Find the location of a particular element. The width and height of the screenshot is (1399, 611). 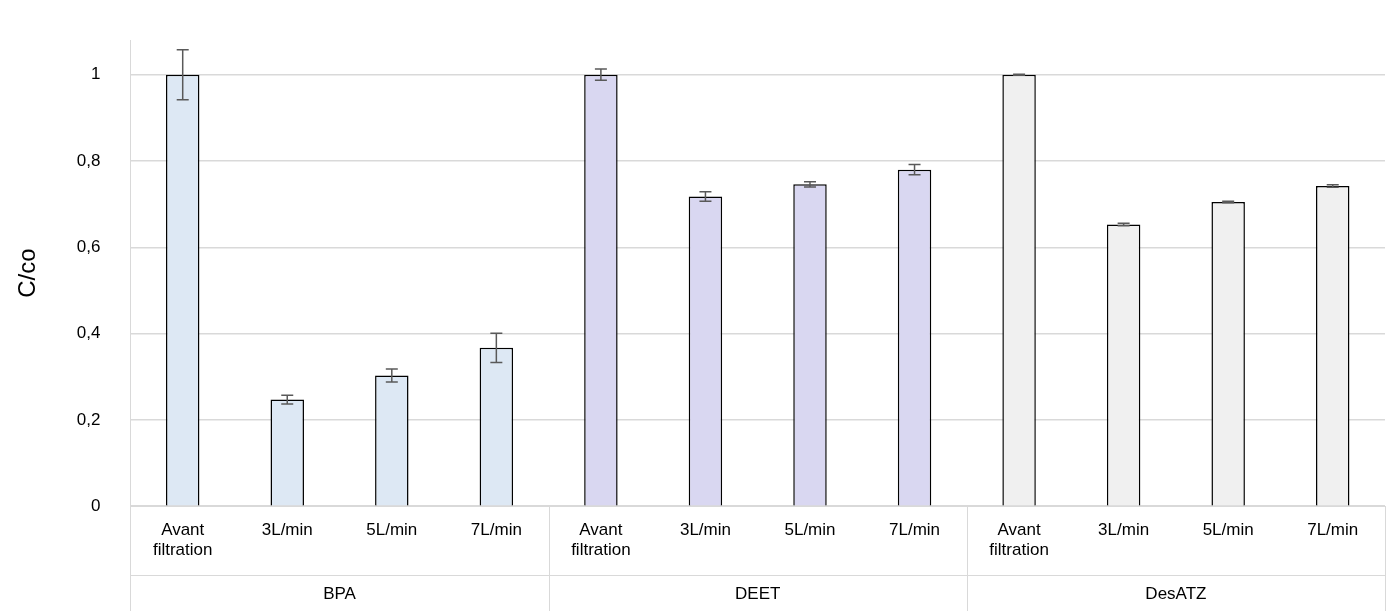

y-tick-label: 0 is located at coordinates (95, 505).